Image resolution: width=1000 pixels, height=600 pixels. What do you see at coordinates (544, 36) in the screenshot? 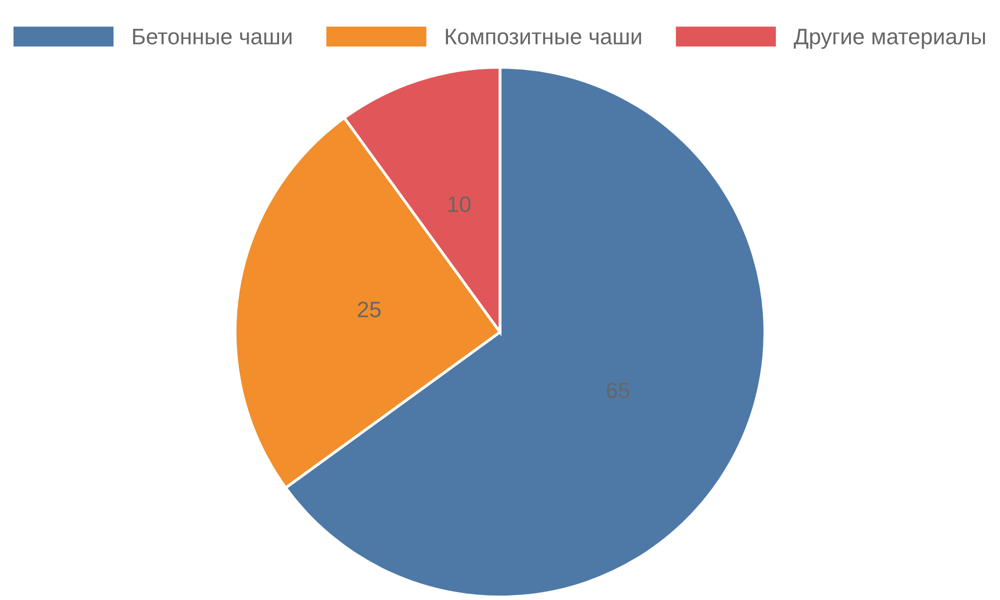
I see `legend-label: Композитные чаши` at bounding box center [544, 36].